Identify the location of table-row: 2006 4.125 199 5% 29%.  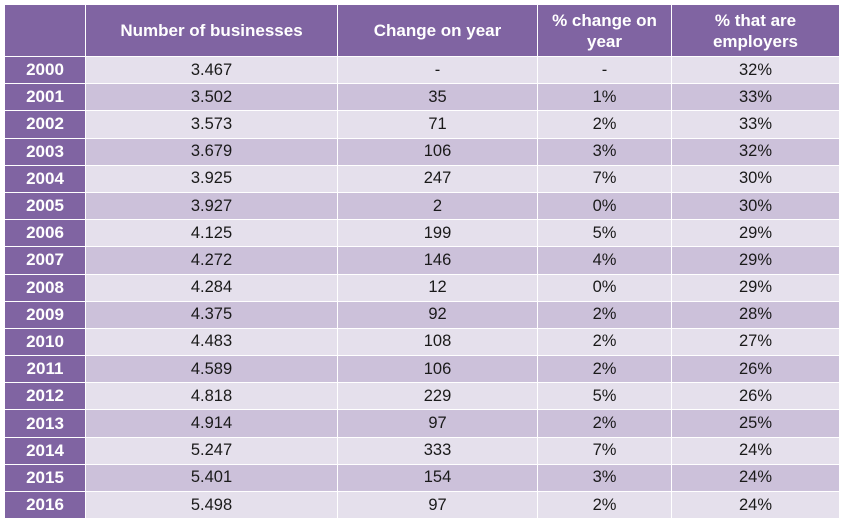
(422, 234).